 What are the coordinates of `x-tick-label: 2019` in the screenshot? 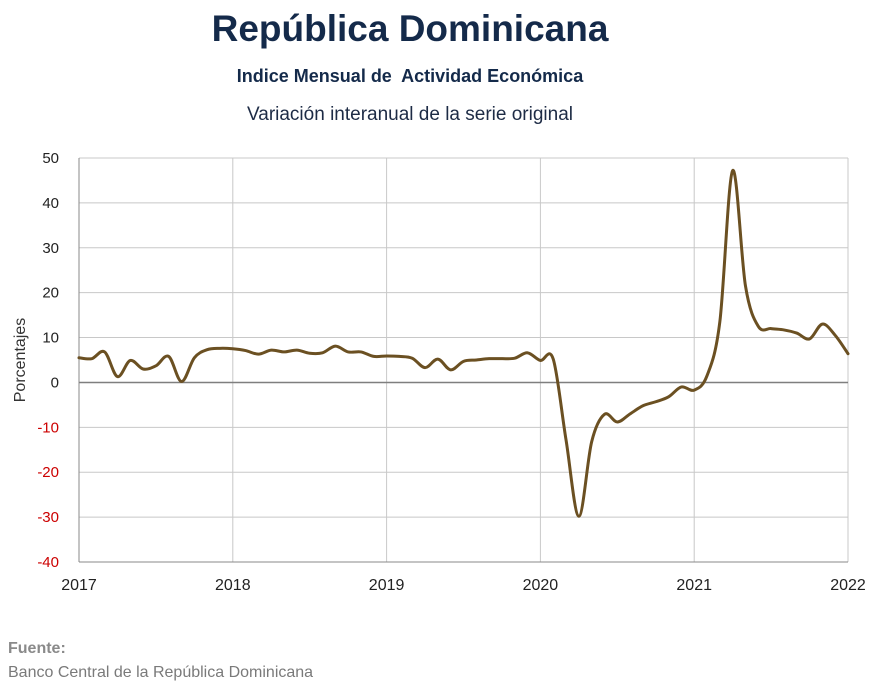 It's located at (387, 585).